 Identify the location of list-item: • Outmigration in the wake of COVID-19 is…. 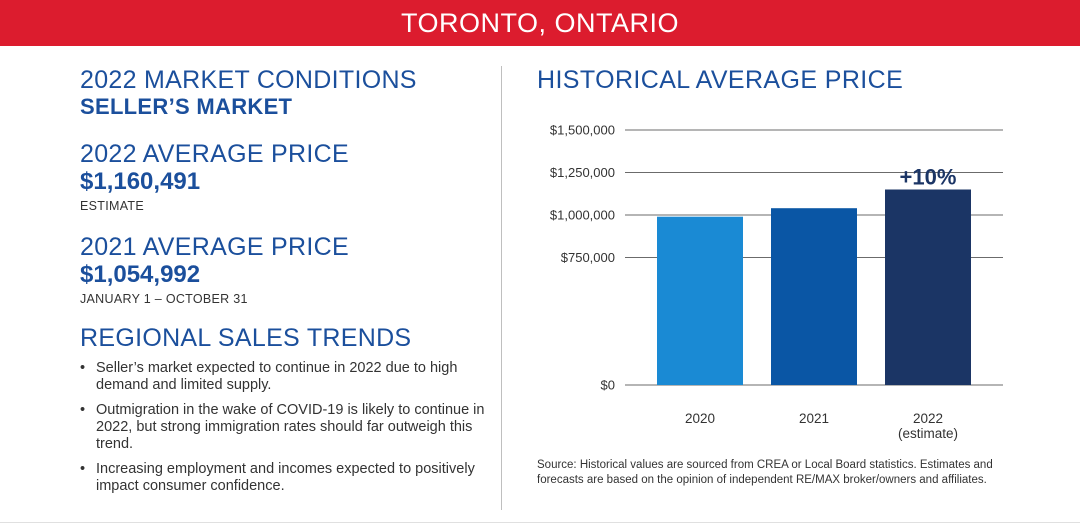
(290, 427).